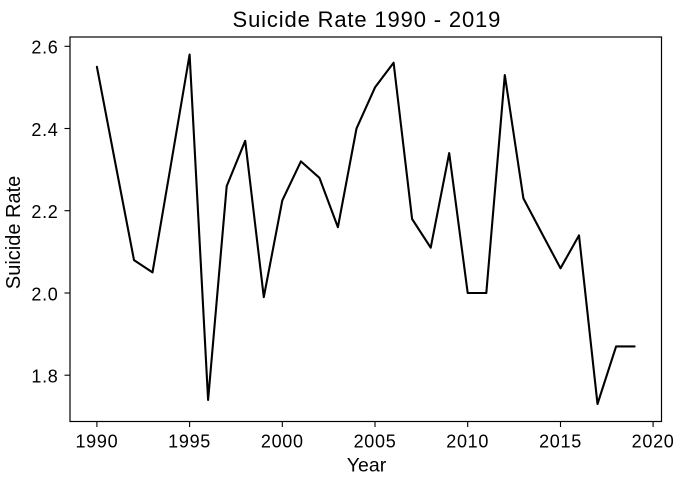  Describe the element at coordinates (653, 442) in the screenshot. I see `svg-text: 2020` at that location.